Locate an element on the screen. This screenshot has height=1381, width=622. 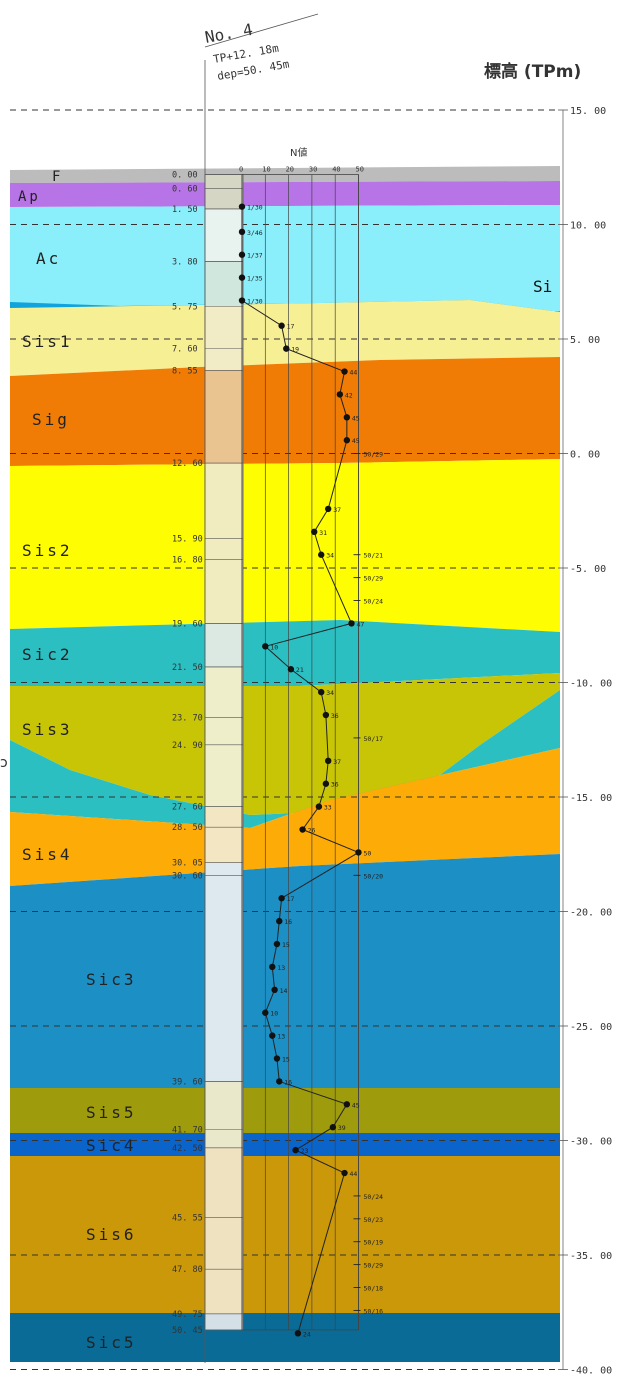
n-point-label: 1/30 is located at coordinates (255, 302).